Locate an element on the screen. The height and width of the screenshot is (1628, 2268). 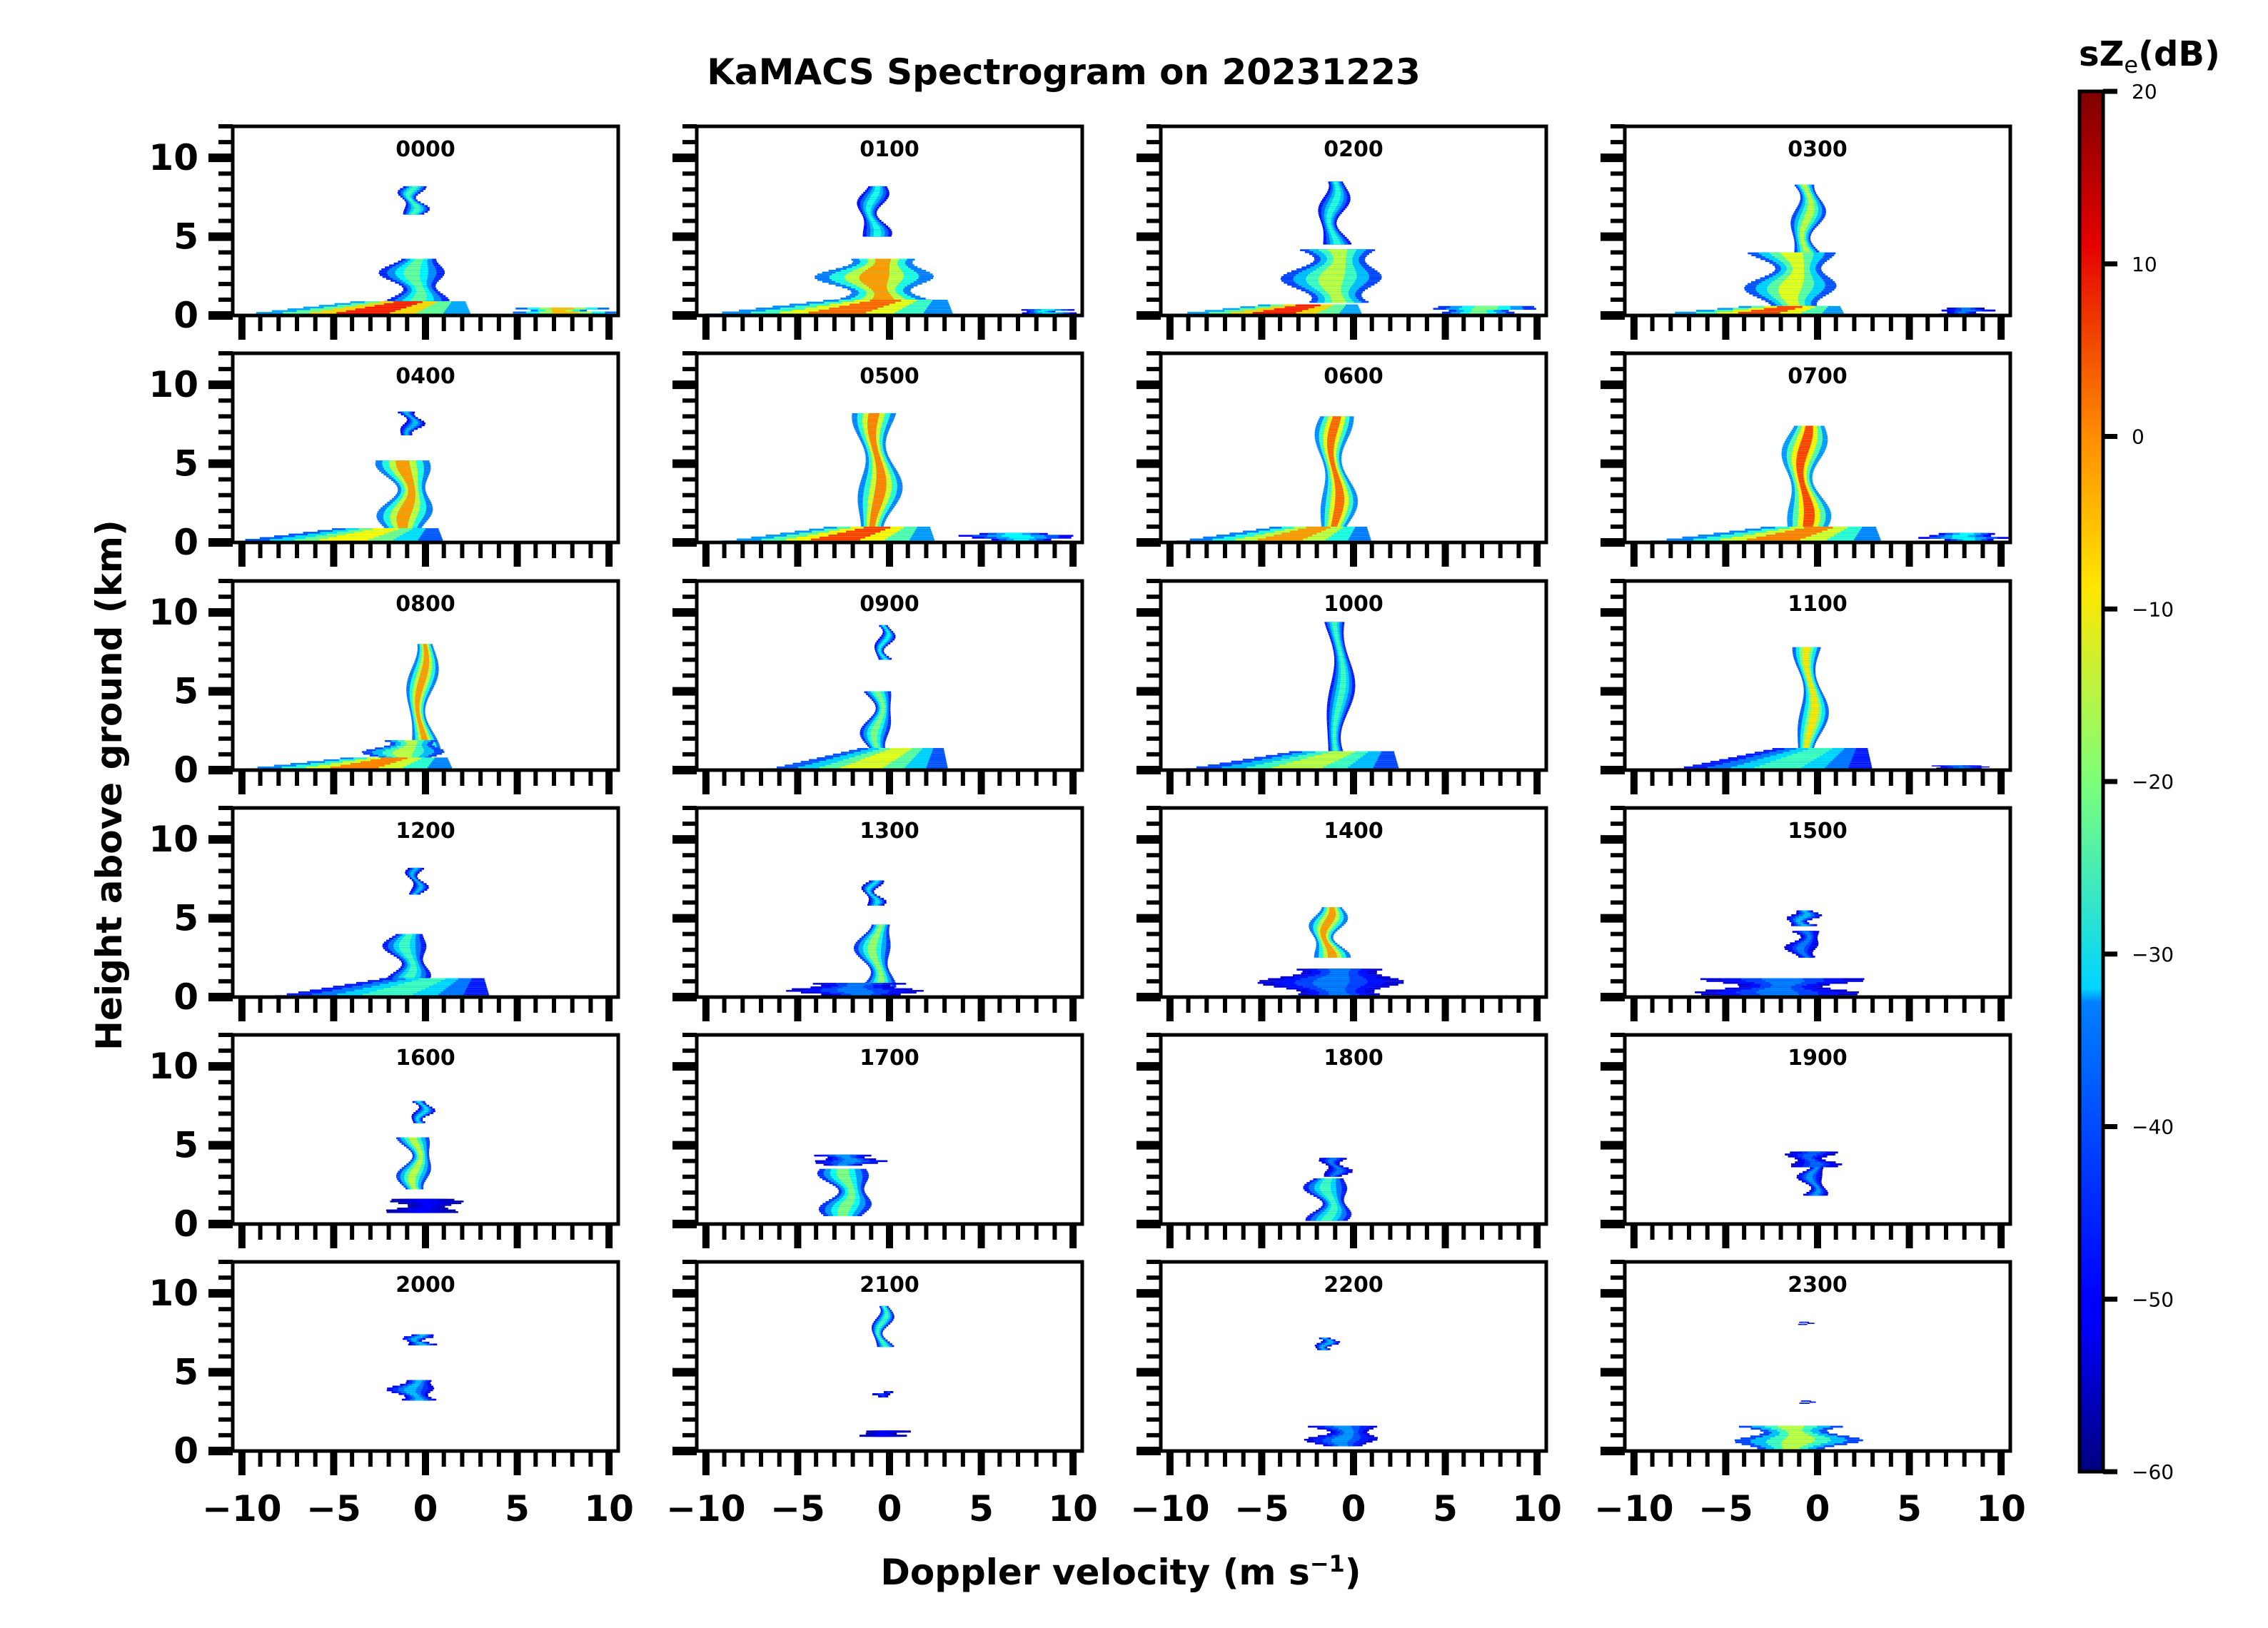
panel-data is located at coordinates (429, 250).